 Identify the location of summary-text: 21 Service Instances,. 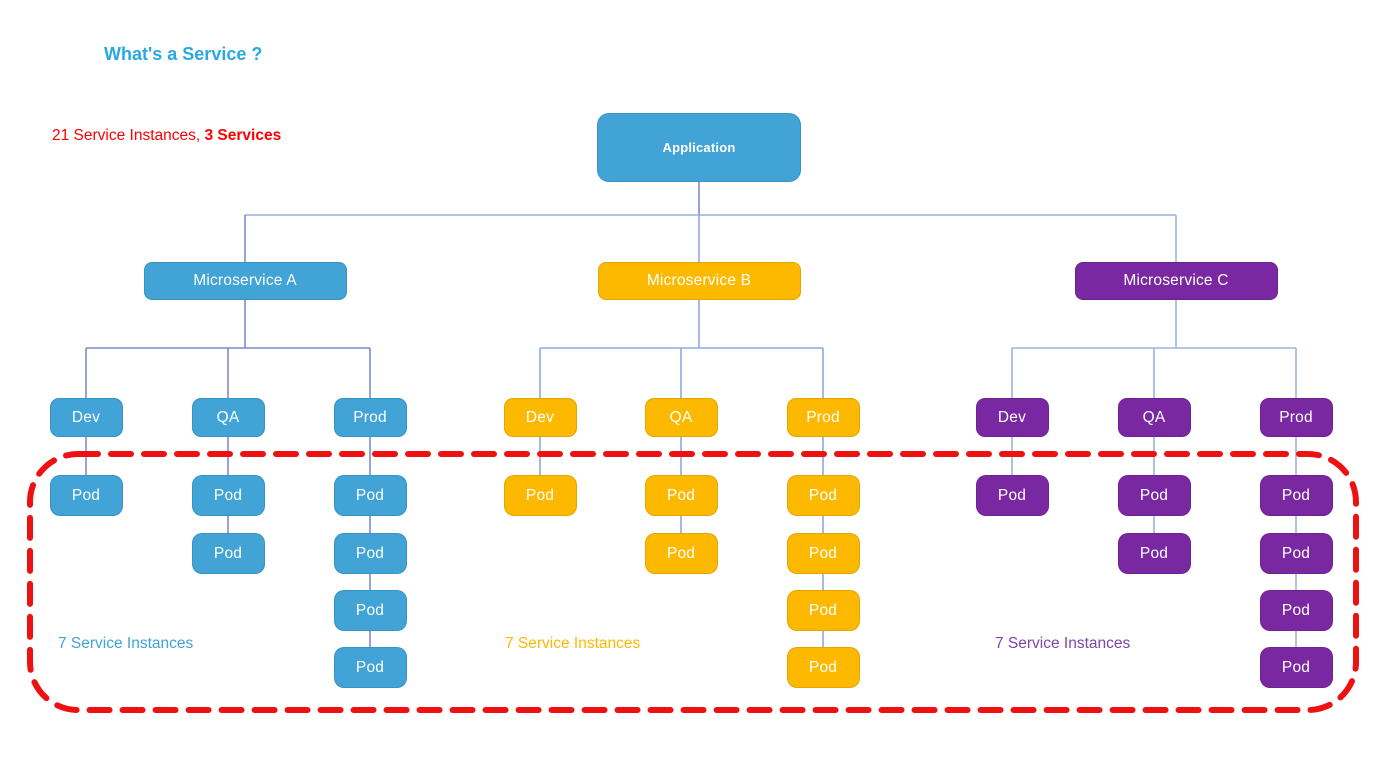
(128, 135).